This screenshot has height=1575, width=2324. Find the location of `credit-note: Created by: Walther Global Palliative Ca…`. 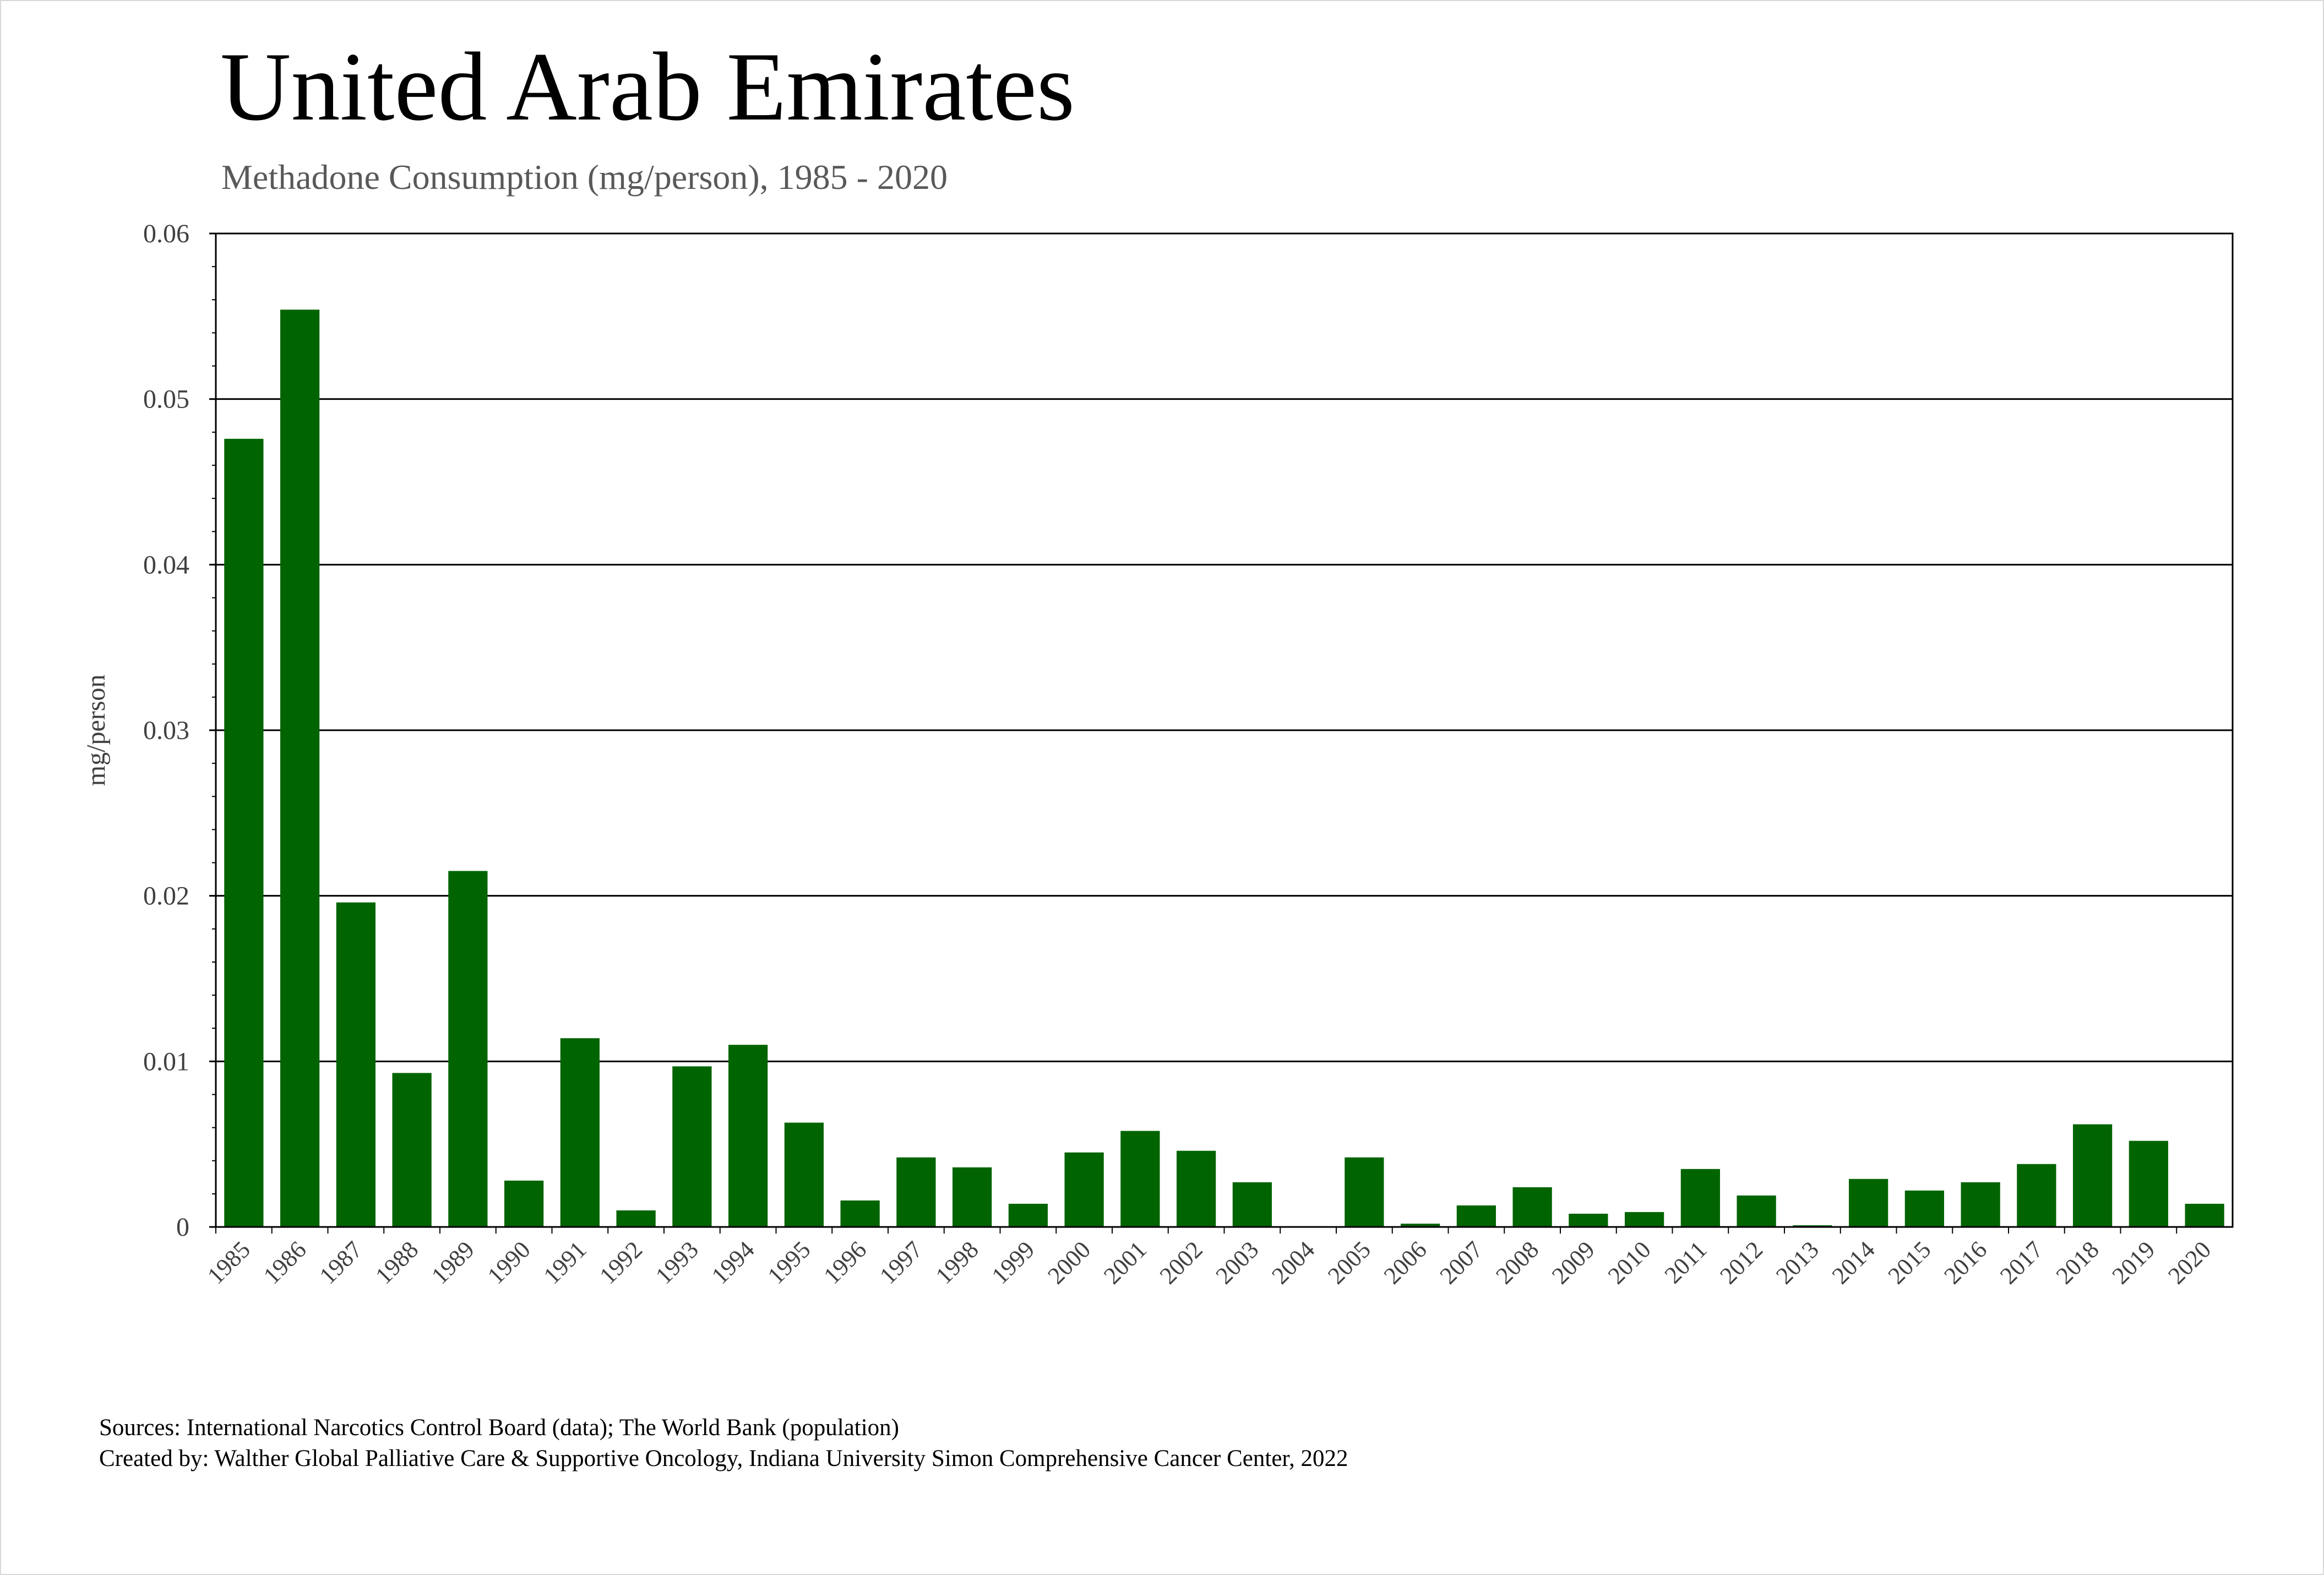

credit-note: Created by: Walther Global Palliative Ca… is located at coordinates (723, 1458).